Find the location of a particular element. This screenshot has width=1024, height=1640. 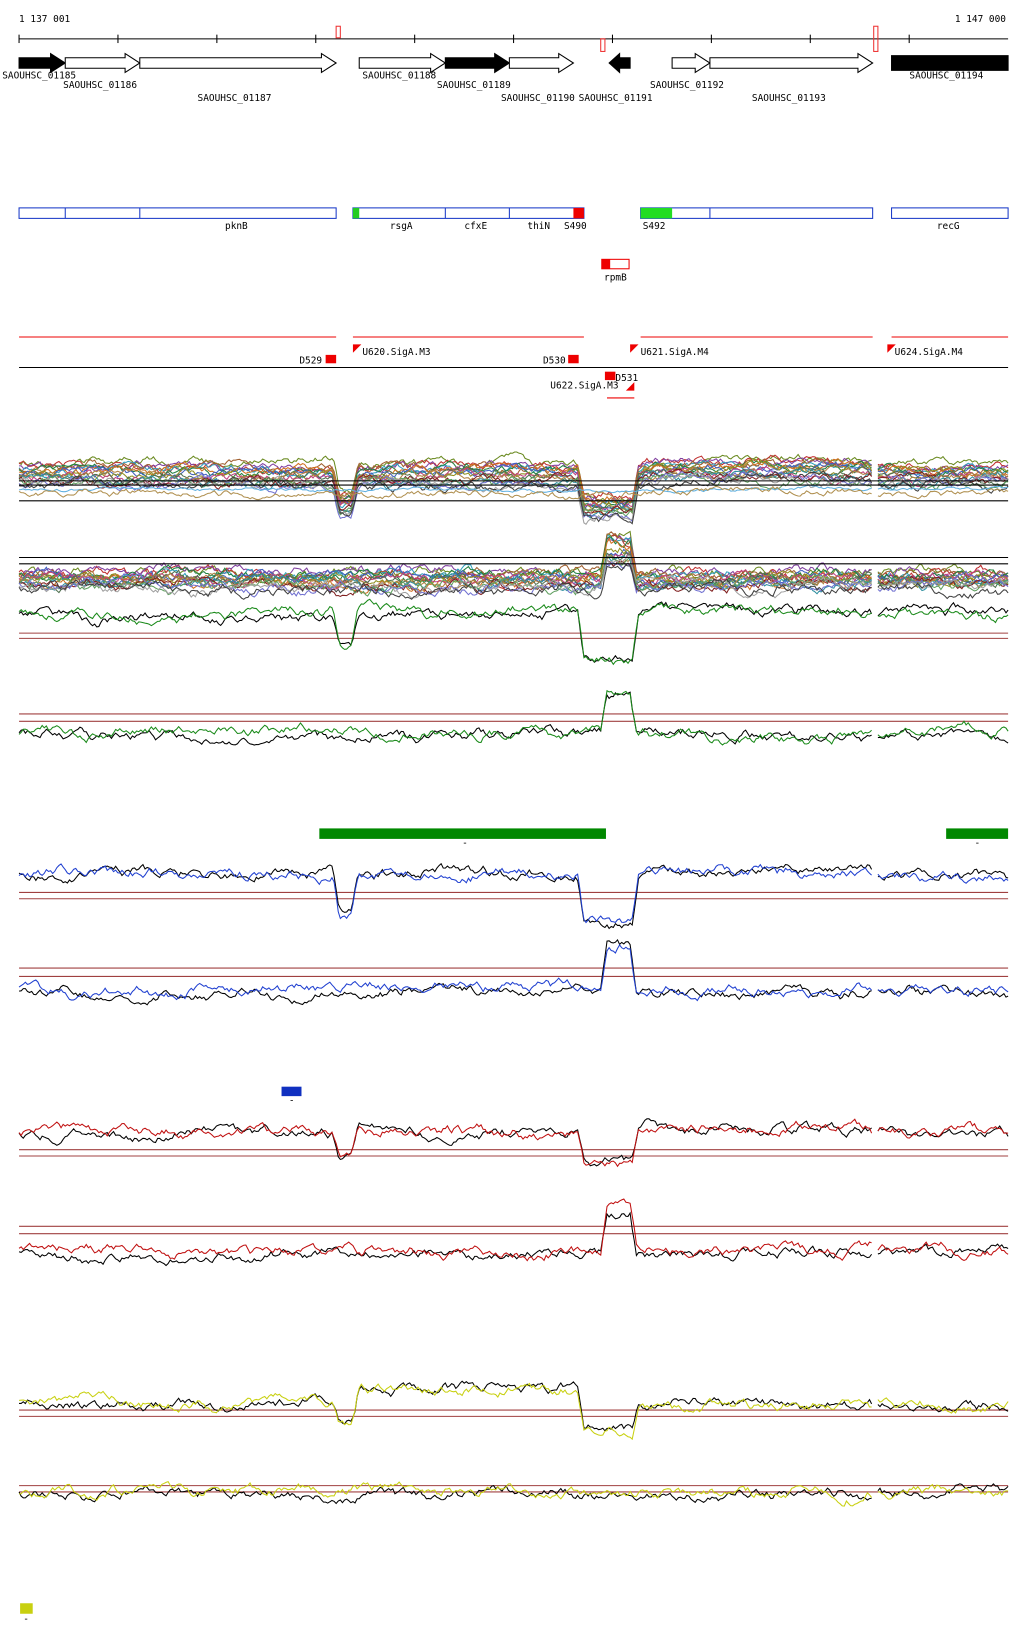

end-coord: 1 147 000 is located at coordinates (980, 19).